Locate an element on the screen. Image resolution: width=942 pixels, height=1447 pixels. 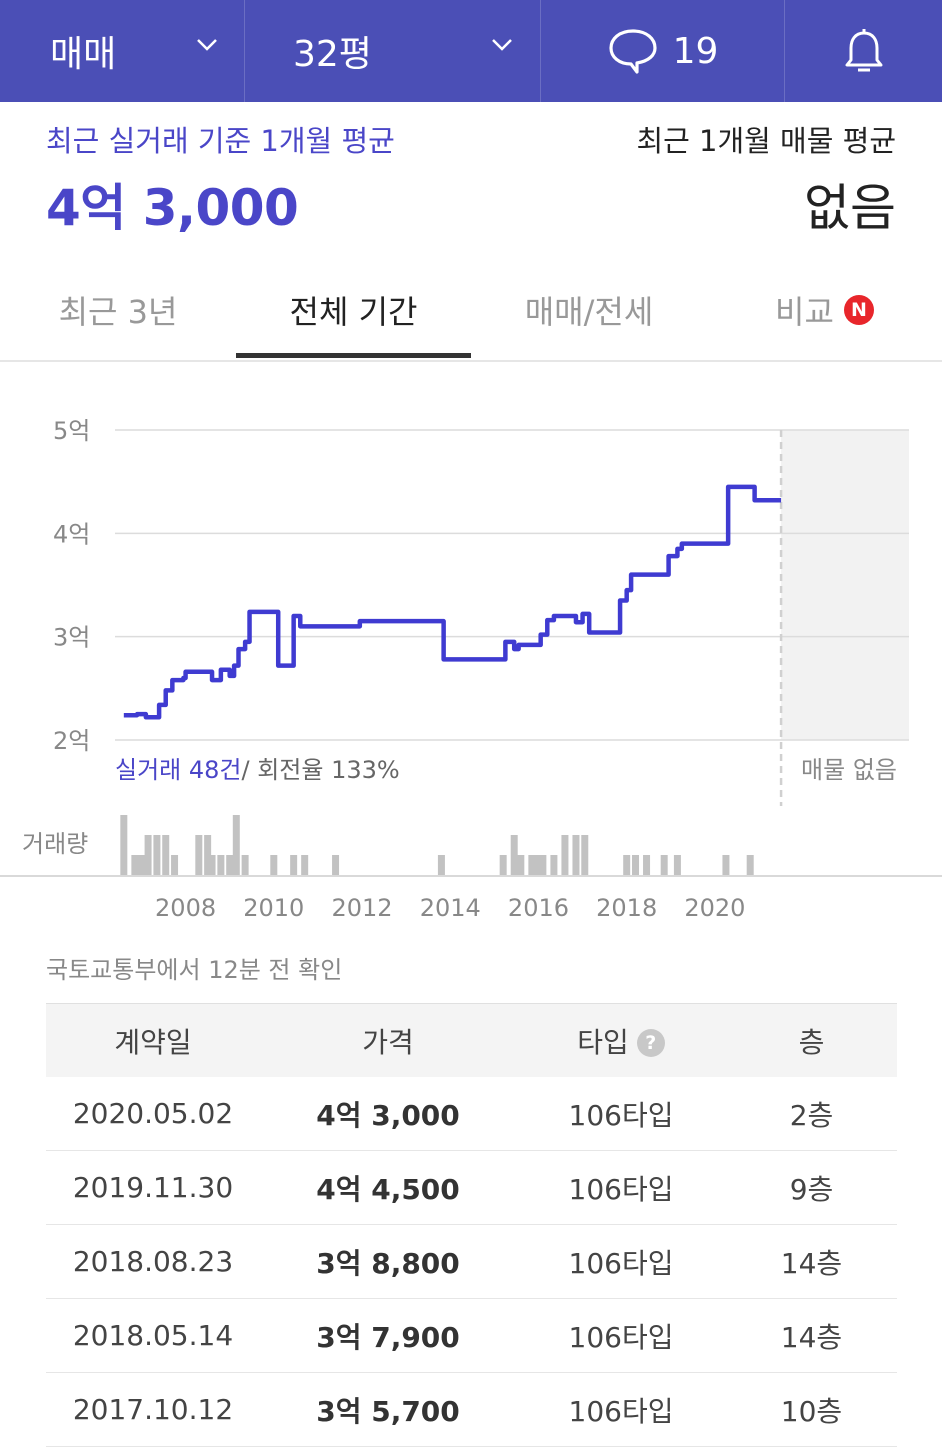
size-label: 32평 is located at coordinates (332, 54).